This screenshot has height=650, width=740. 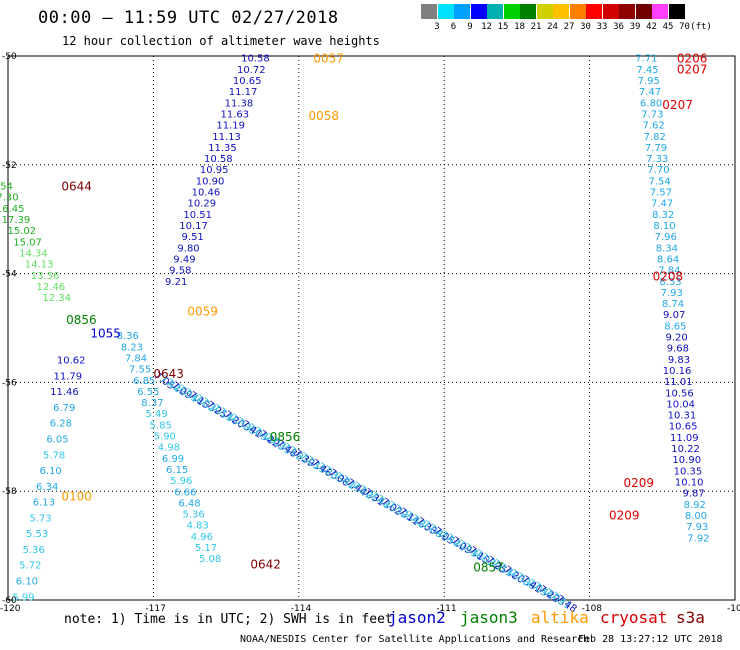 What do you see at coordinates (662, 204) in the screenshot?
I see `swh-value: 7.47` at bounding box center [662, 204].